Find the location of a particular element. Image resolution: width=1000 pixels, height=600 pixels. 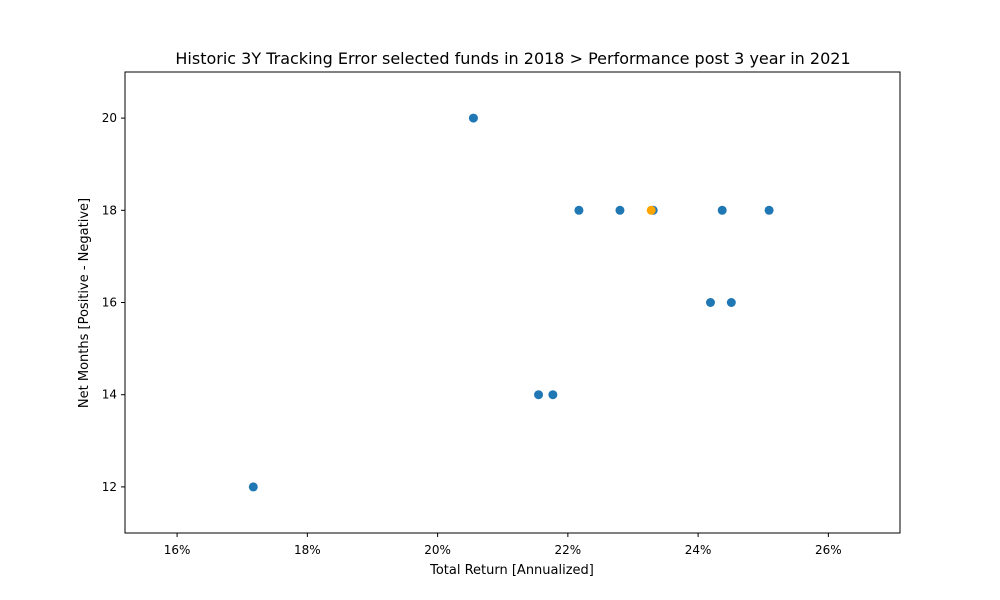

x-tick-label: 20% is located at coordinates (437, 550).